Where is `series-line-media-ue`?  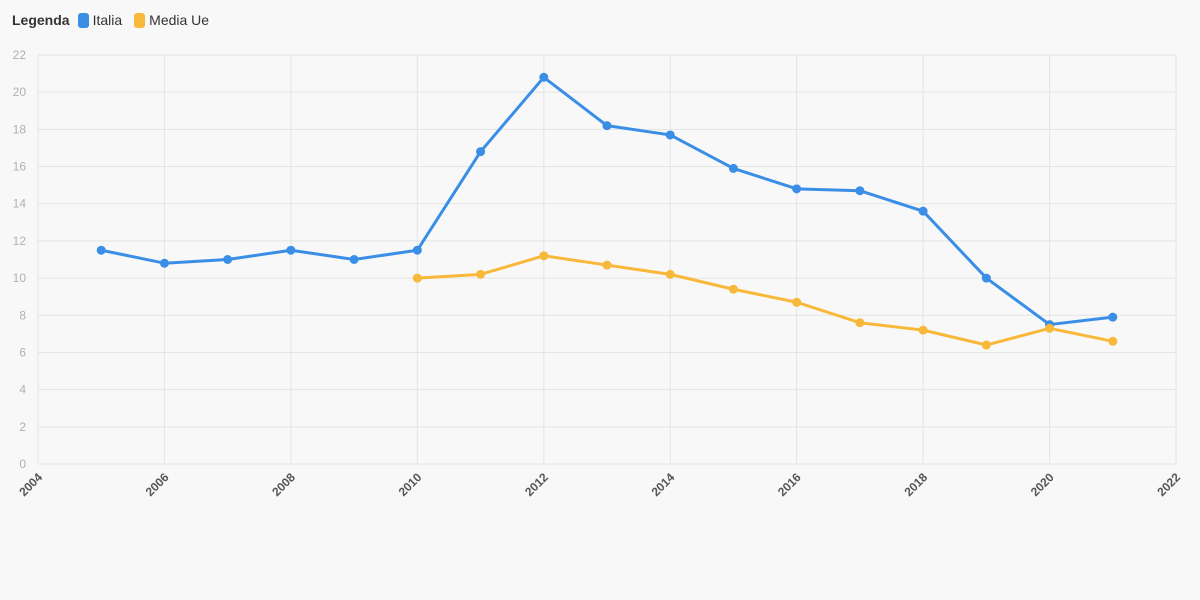 series-line-media-ue is located at coordinates (765, 300).